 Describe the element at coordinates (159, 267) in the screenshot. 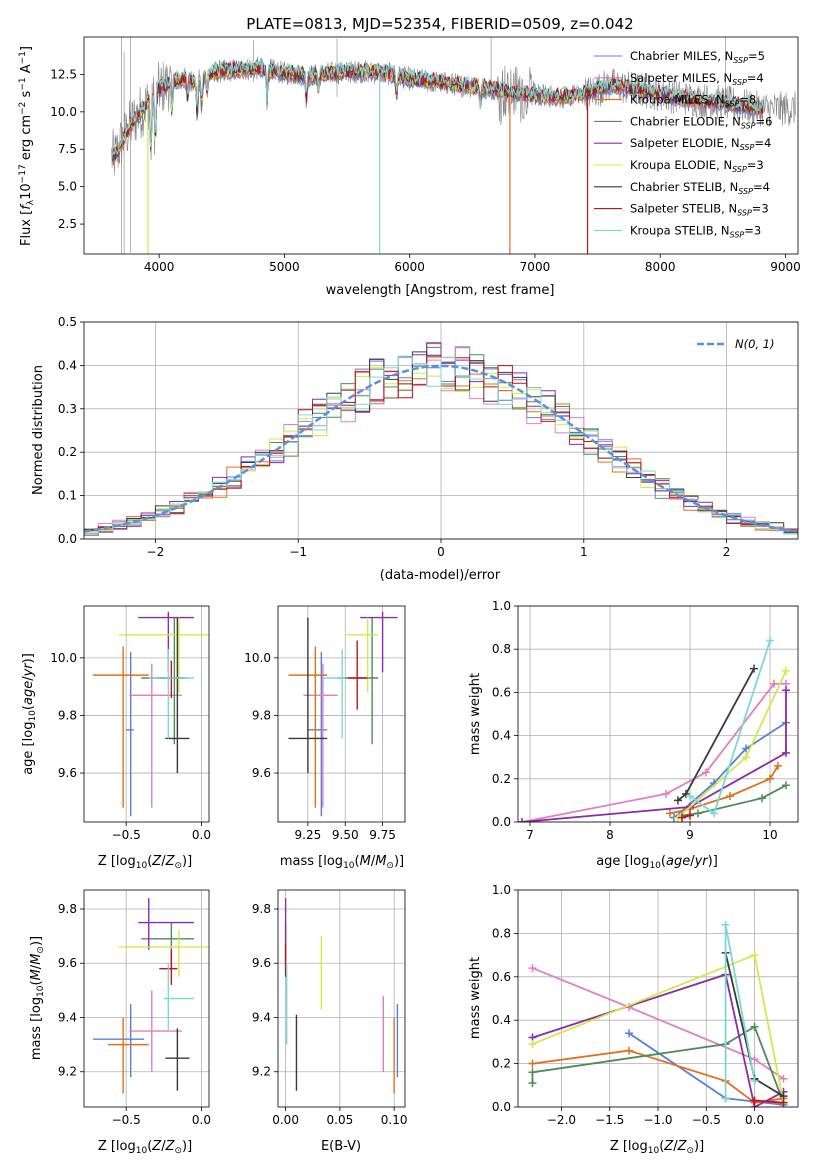

I see `x-tick-label: 4000` at that location.